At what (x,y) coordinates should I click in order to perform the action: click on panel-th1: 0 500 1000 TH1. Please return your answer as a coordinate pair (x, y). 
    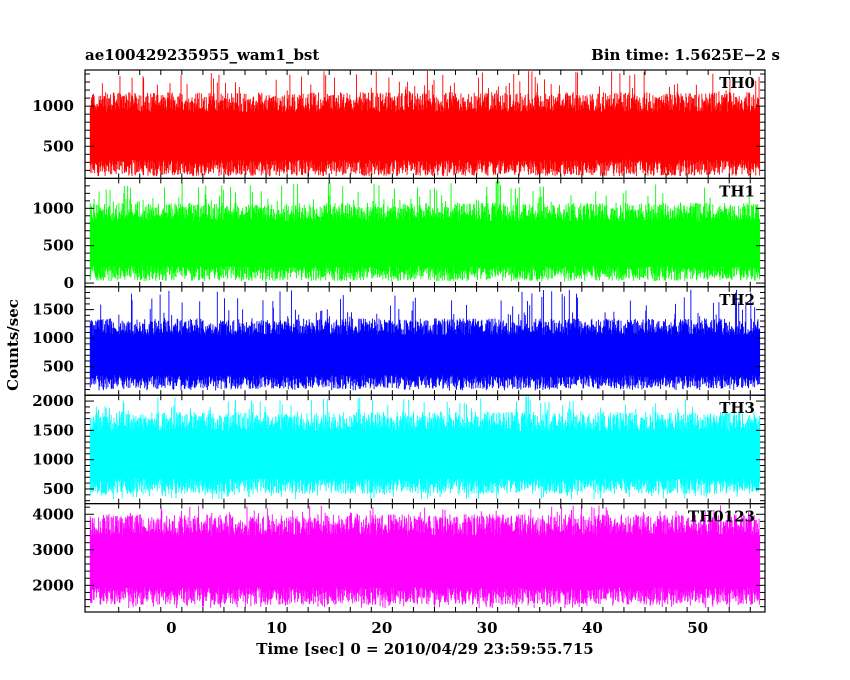
    Looking at the image, I should click on (399, 234).